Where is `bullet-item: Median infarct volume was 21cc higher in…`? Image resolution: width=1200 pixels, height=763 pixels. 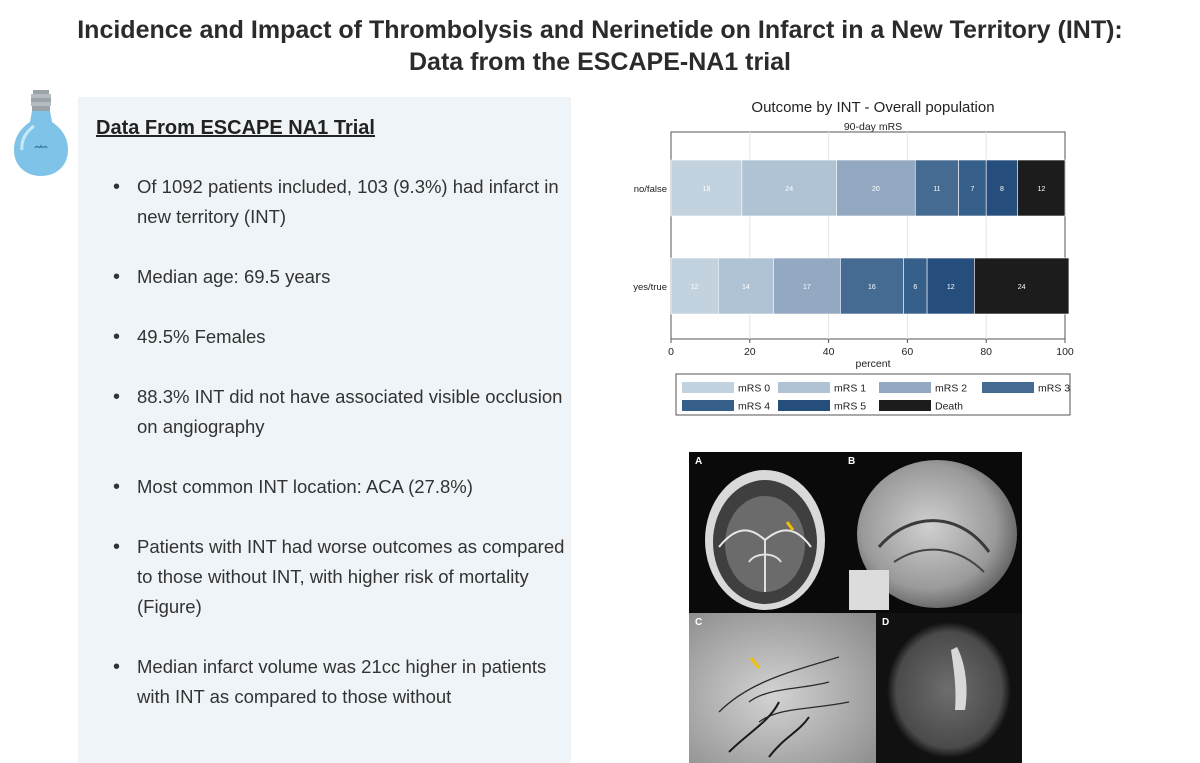 bullet-item: Median infarct volume was 21cc higher in… is located at coordinates (336, 682).